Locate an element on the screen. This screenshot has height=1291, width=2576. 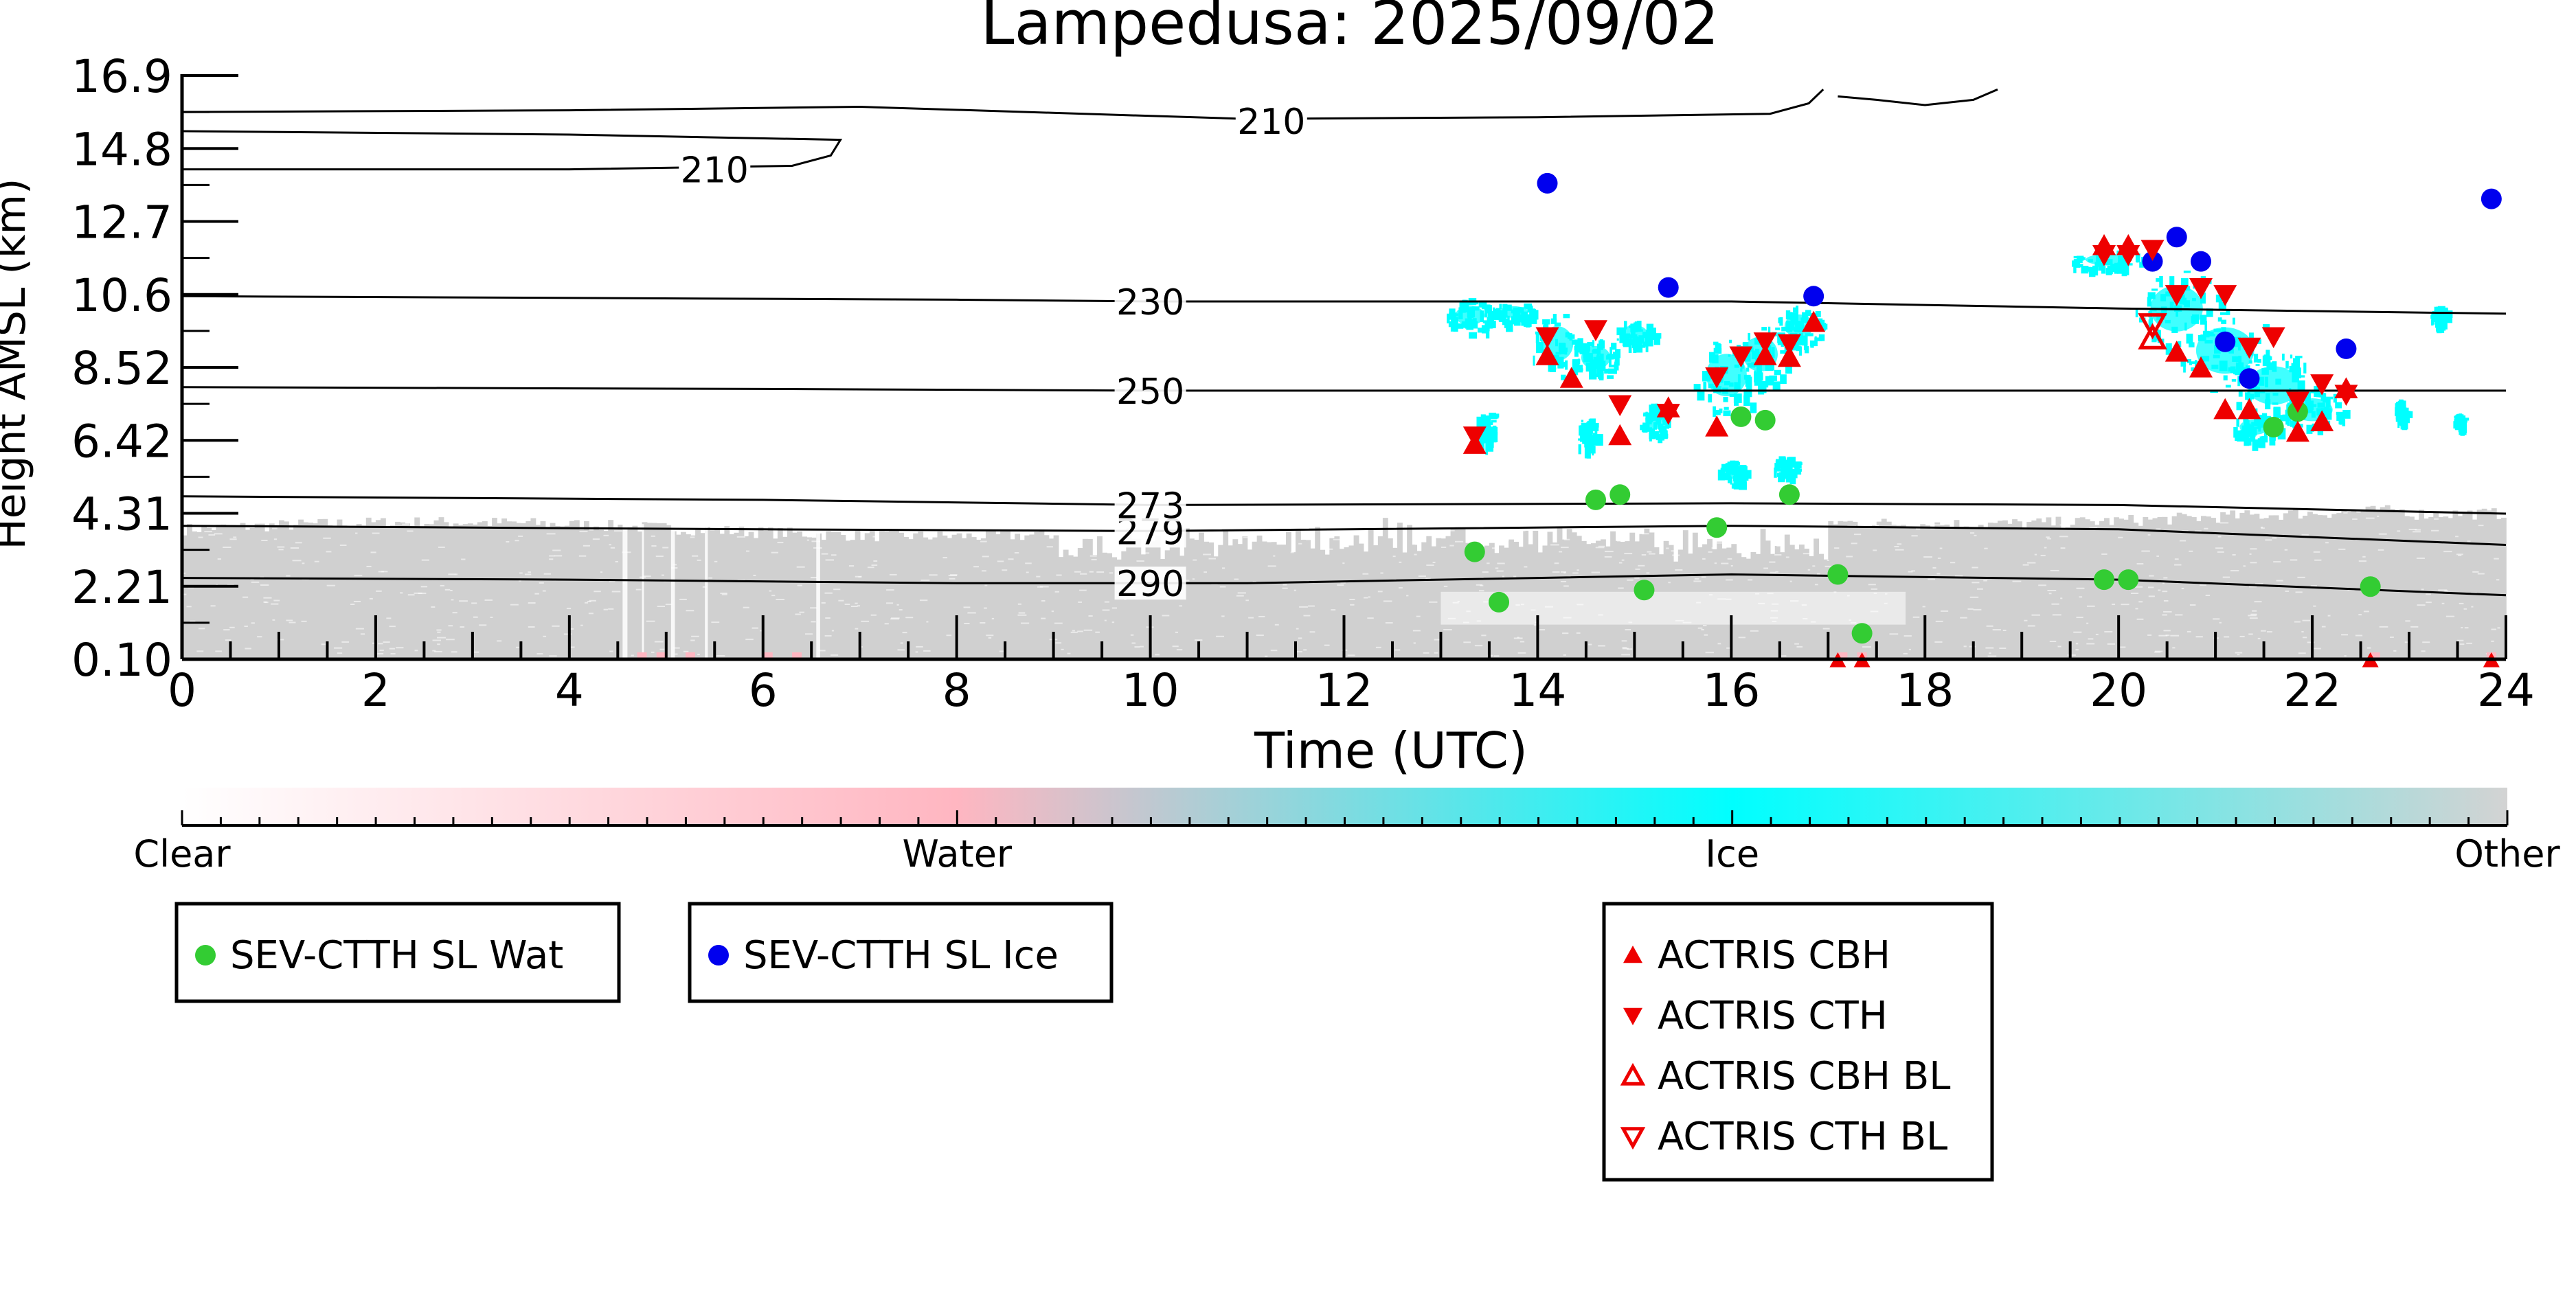
actris-cth-marker is located at coordinates (2225, 295).